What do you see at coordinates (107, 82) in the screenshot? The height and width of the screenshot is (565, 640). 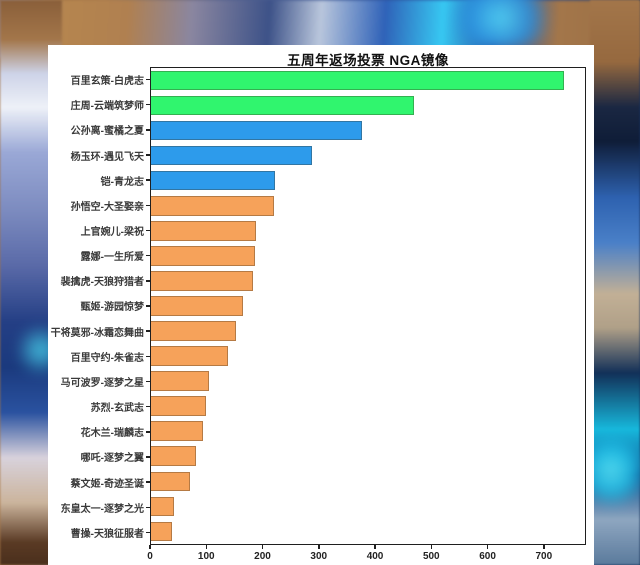 I see `y-axis-label: 百里玄策-白虎志` at bounding box center [107, 82].